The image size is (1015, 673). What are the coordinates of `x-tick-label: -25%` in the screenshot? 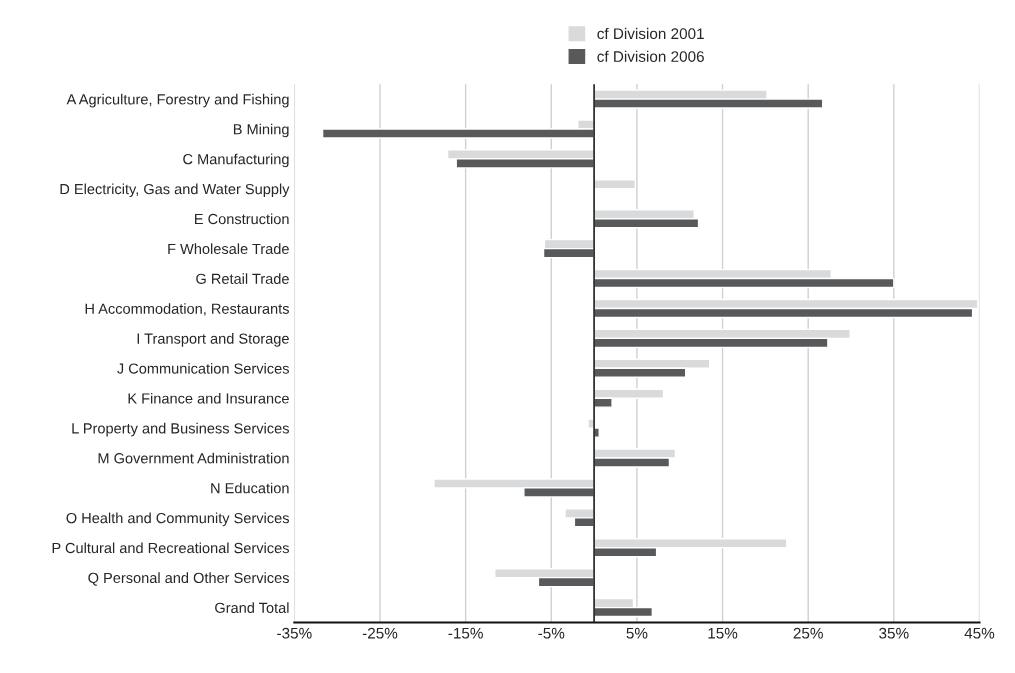 It's located at (380, 633).